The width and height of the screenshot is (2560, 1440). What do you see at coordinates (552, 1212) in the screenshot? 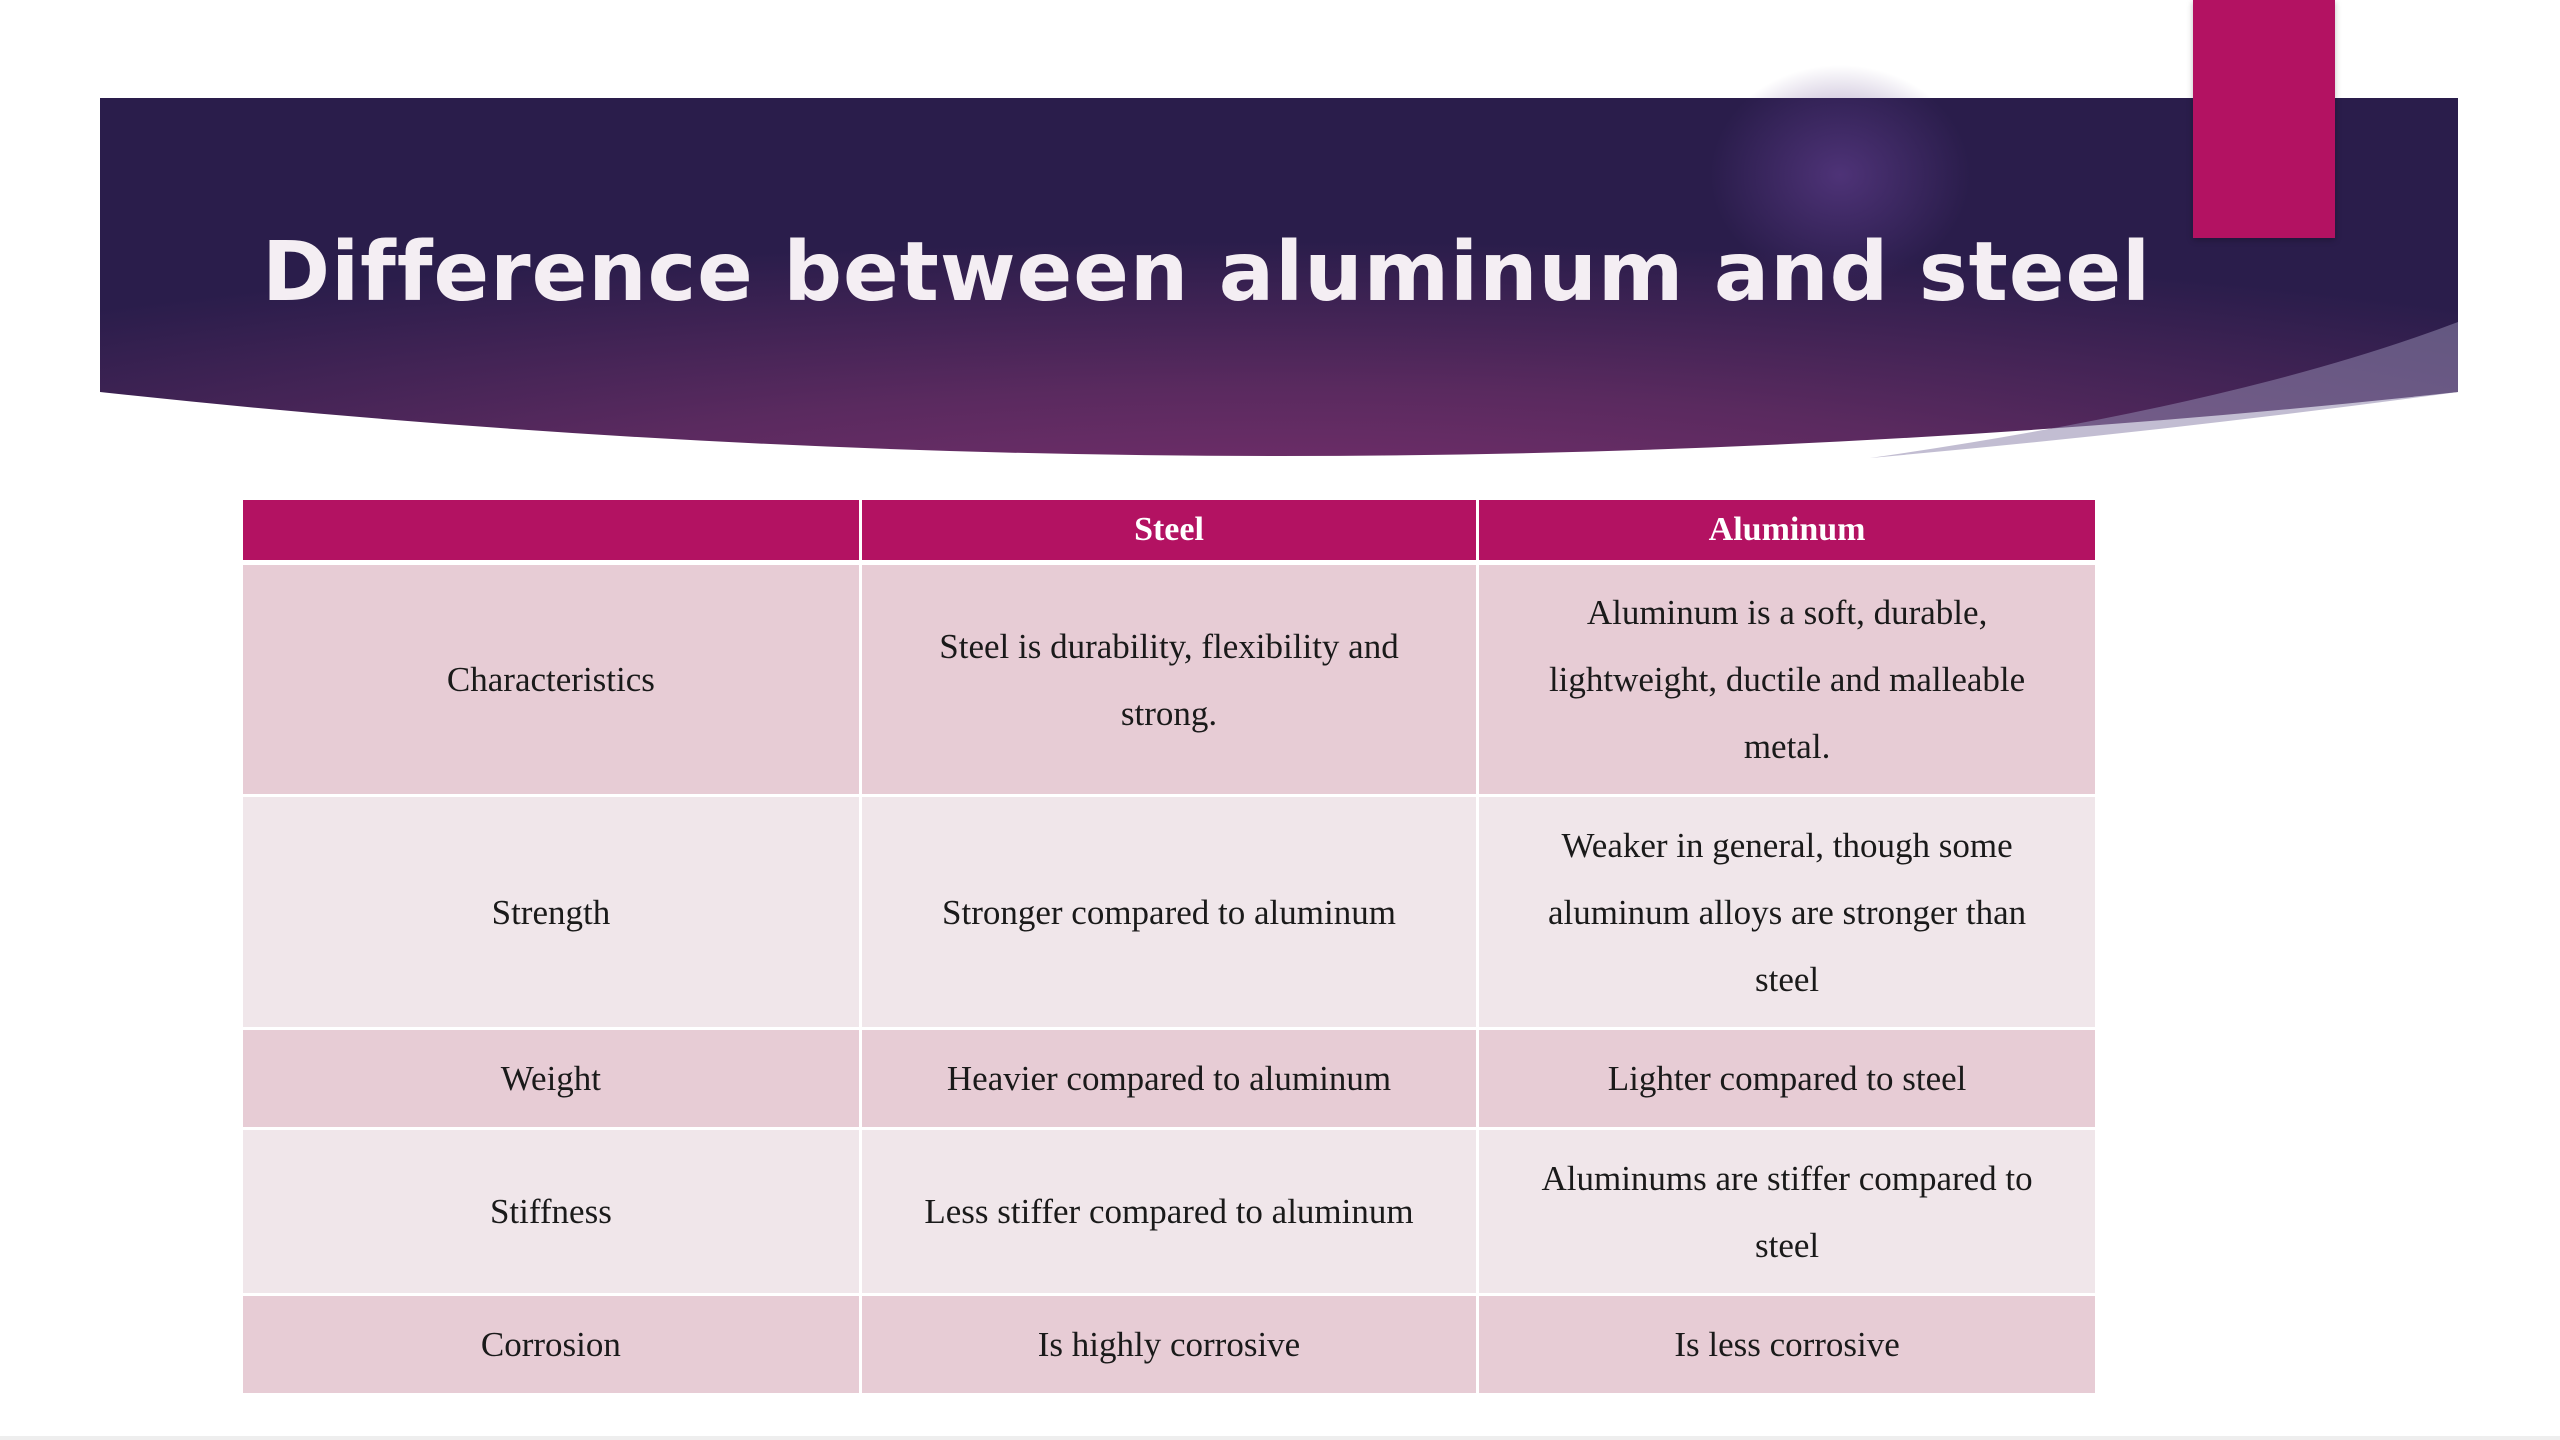
I see `row-label-cell: Stiffness` at bounding box center [552, 1212].